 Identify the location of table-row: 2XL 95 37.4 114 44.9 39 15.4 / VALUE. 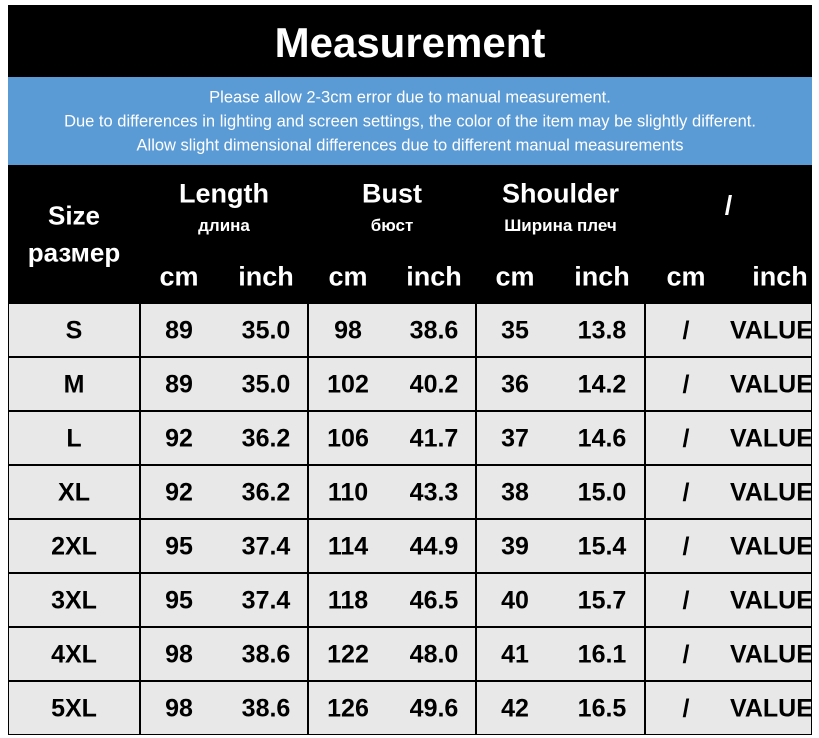
(410, 546).